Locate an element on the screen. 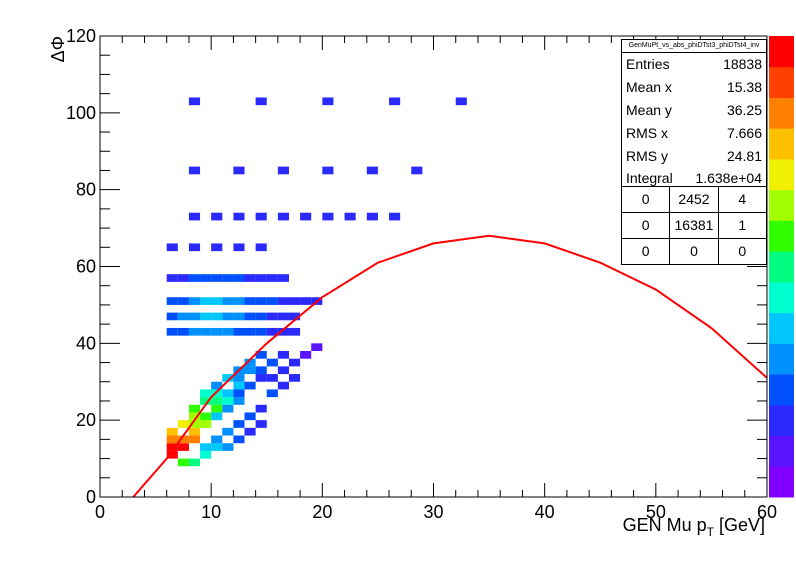 The image size is (796, 572). stats-row: RMS x 7.666 is located at coordinates (694, 133).